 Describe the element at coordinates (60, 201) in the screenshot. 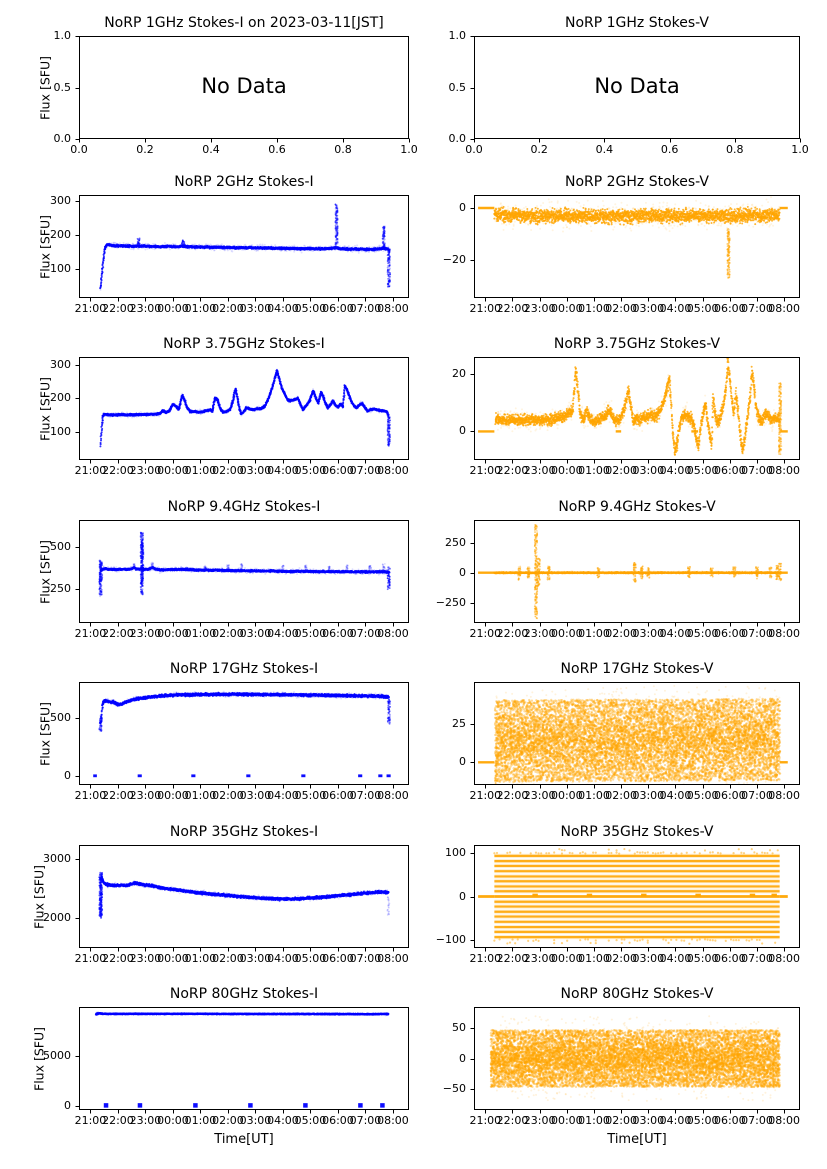

I see `y-tick-label: 300` at that location.